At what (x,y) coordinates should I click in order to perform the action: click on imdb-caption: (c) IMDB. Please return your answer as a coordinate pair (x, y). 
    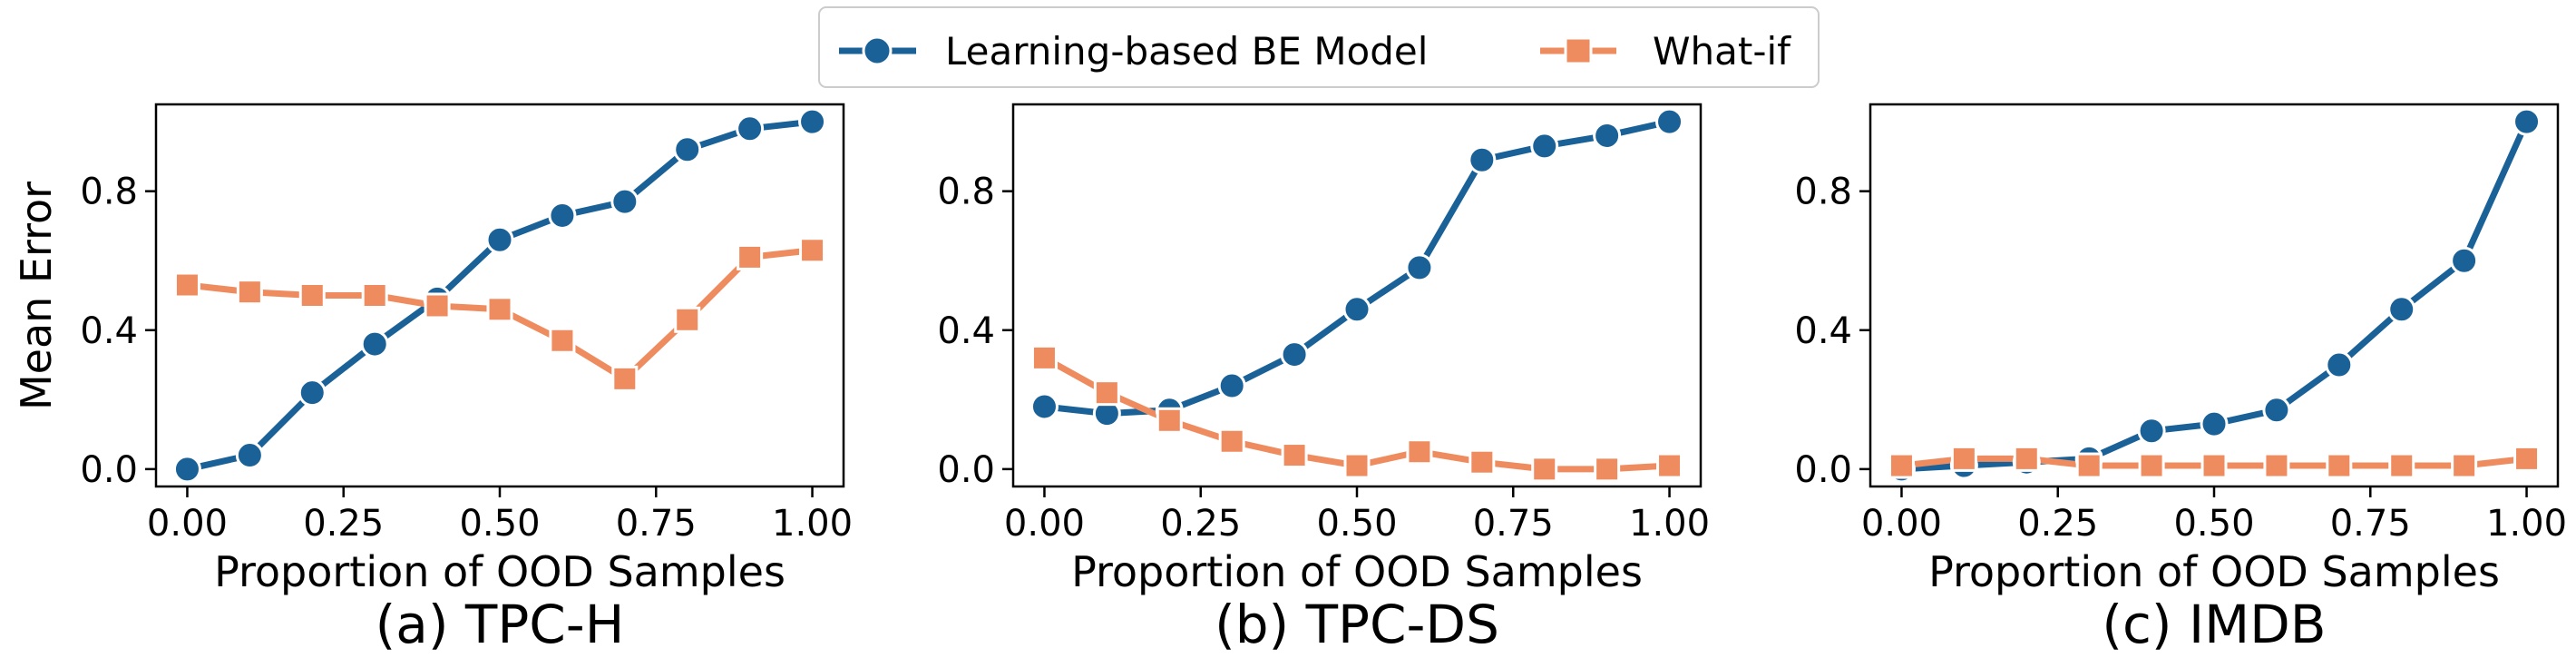
    Looking at the image, I should click on (2214, 624).